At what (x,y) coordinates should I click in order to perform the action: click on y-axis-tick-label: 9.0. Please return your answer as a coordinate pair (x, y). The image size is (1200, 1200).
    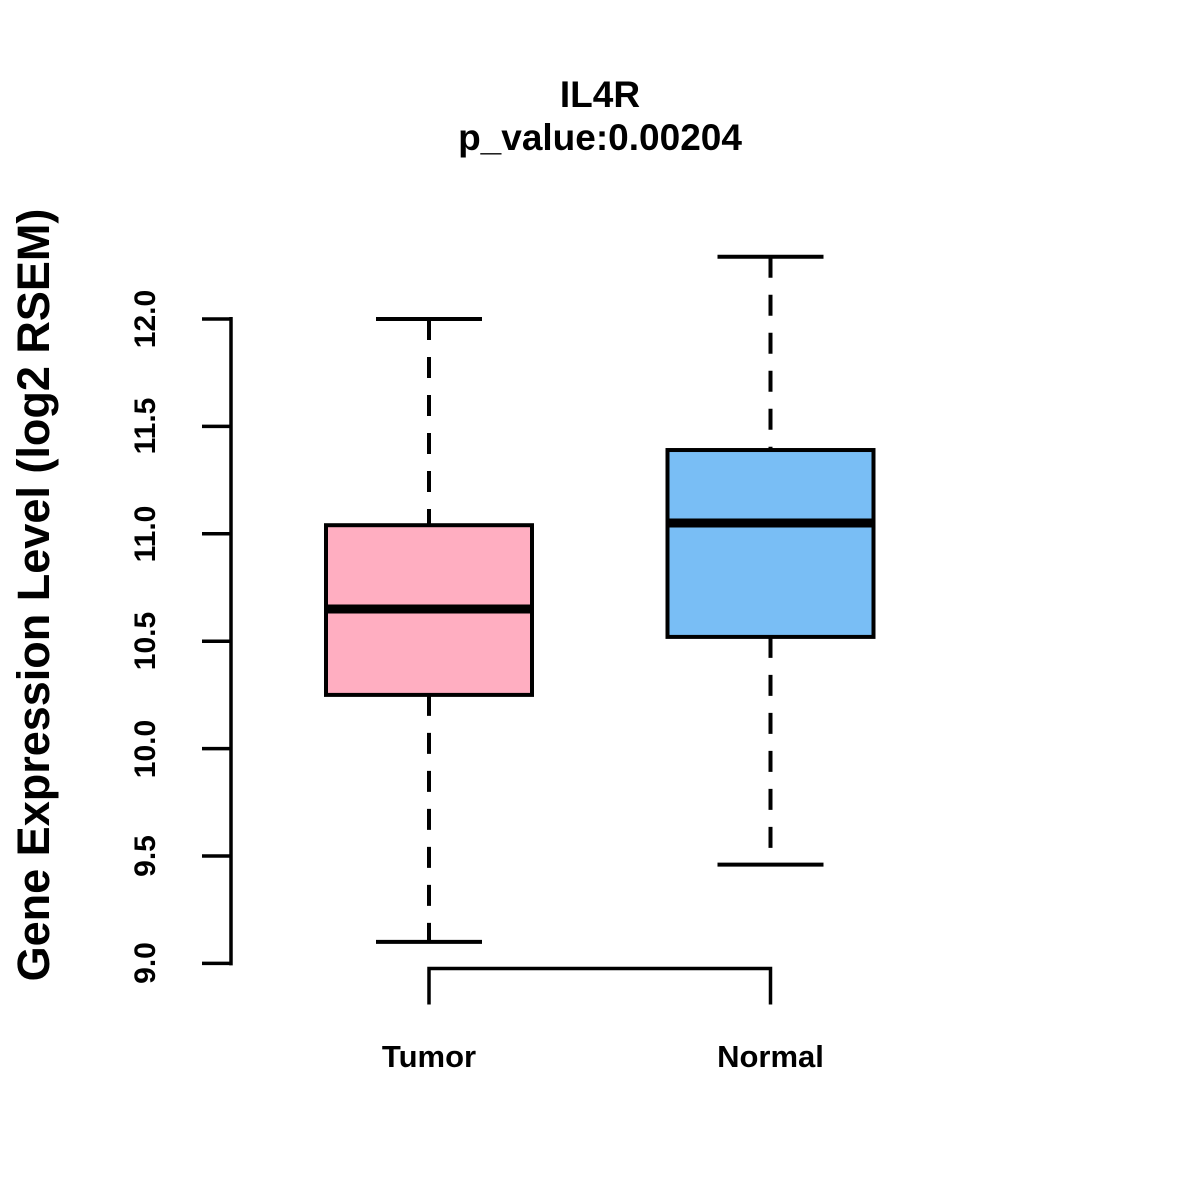
    Looking at the image, I should click on (145, 963).